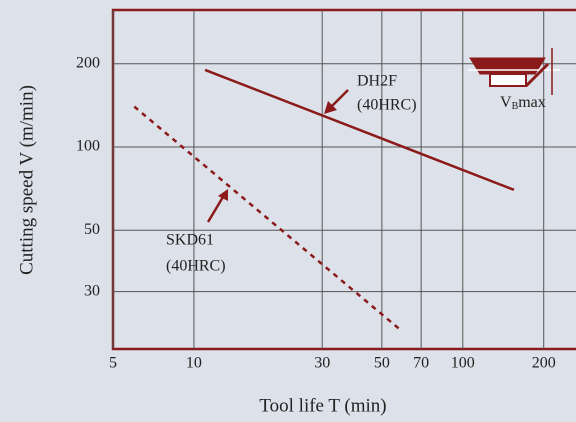  Describe the element at coordinates (26, 180) in the screenshot. I see `y-axis-label: Cutting speed V (m/min)` at that location.